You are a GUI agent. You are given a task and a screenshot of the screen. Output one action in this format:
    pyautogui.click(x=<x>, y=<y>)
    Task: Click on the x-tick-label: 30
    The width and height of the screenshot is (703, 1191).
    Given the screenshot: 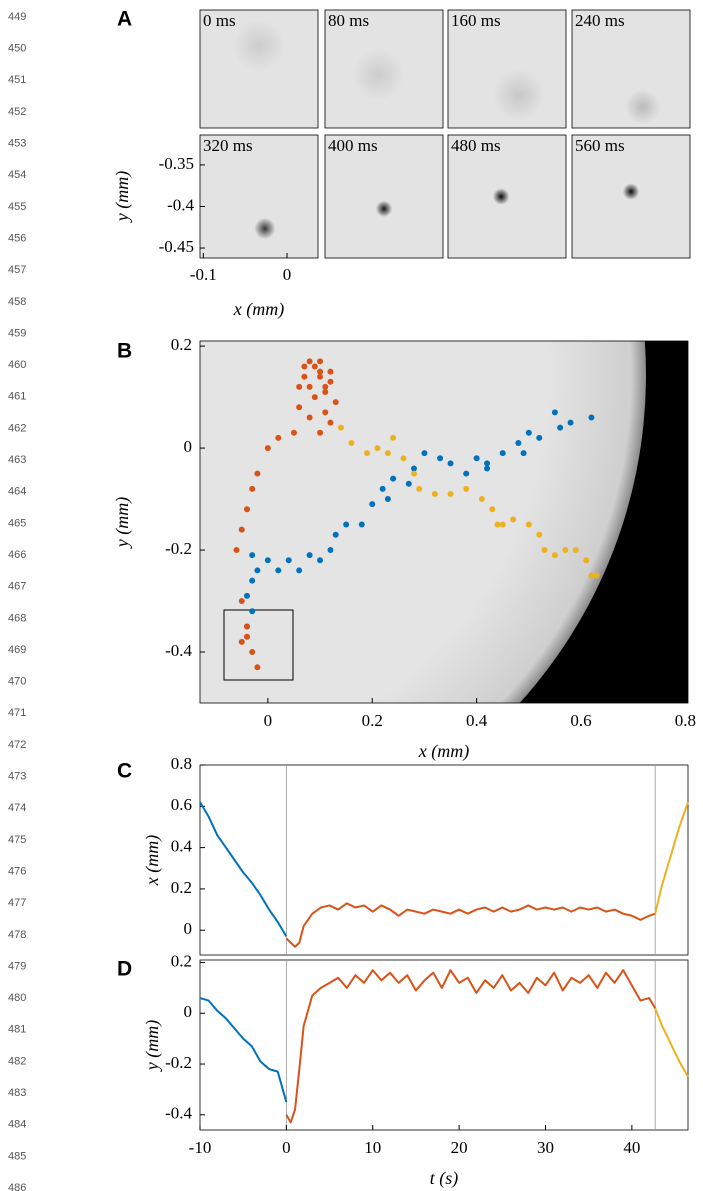 What is the action you would take?
    pyautogui.click(x=545, y=1147)
    